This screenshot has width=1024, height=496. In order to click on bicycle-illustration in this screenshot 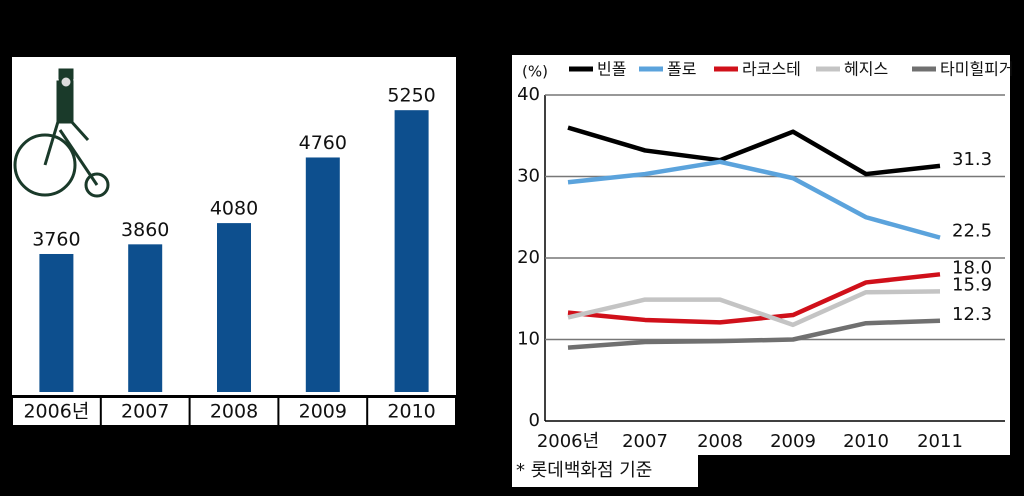, I will do `click(61, 133)`.